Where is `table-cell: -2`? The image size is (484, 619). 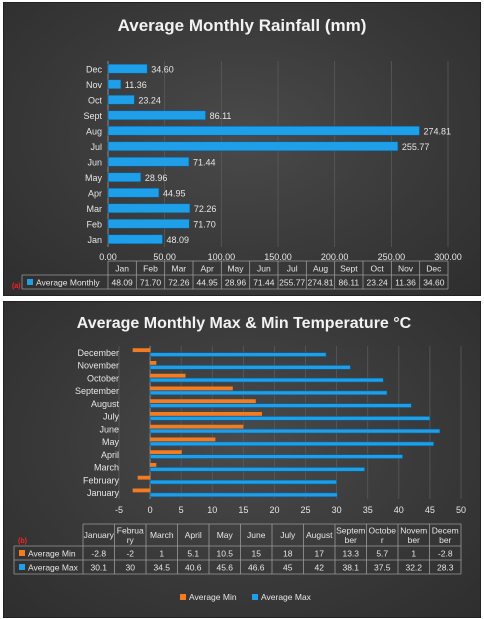
table-cell: -2 is located at coordinates (130, 554).